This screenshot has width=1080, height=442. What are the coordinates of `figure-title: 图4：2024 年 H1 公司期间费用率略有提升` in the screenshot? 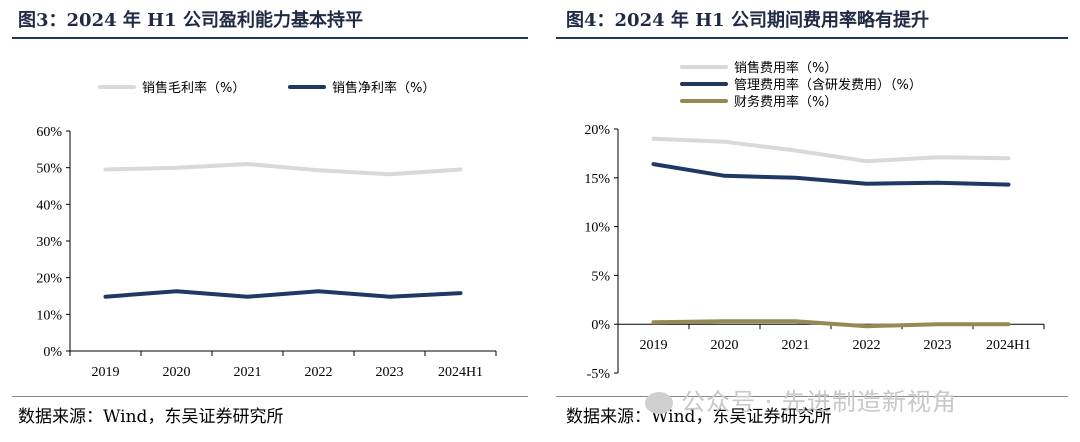 It's located at (747, 20).